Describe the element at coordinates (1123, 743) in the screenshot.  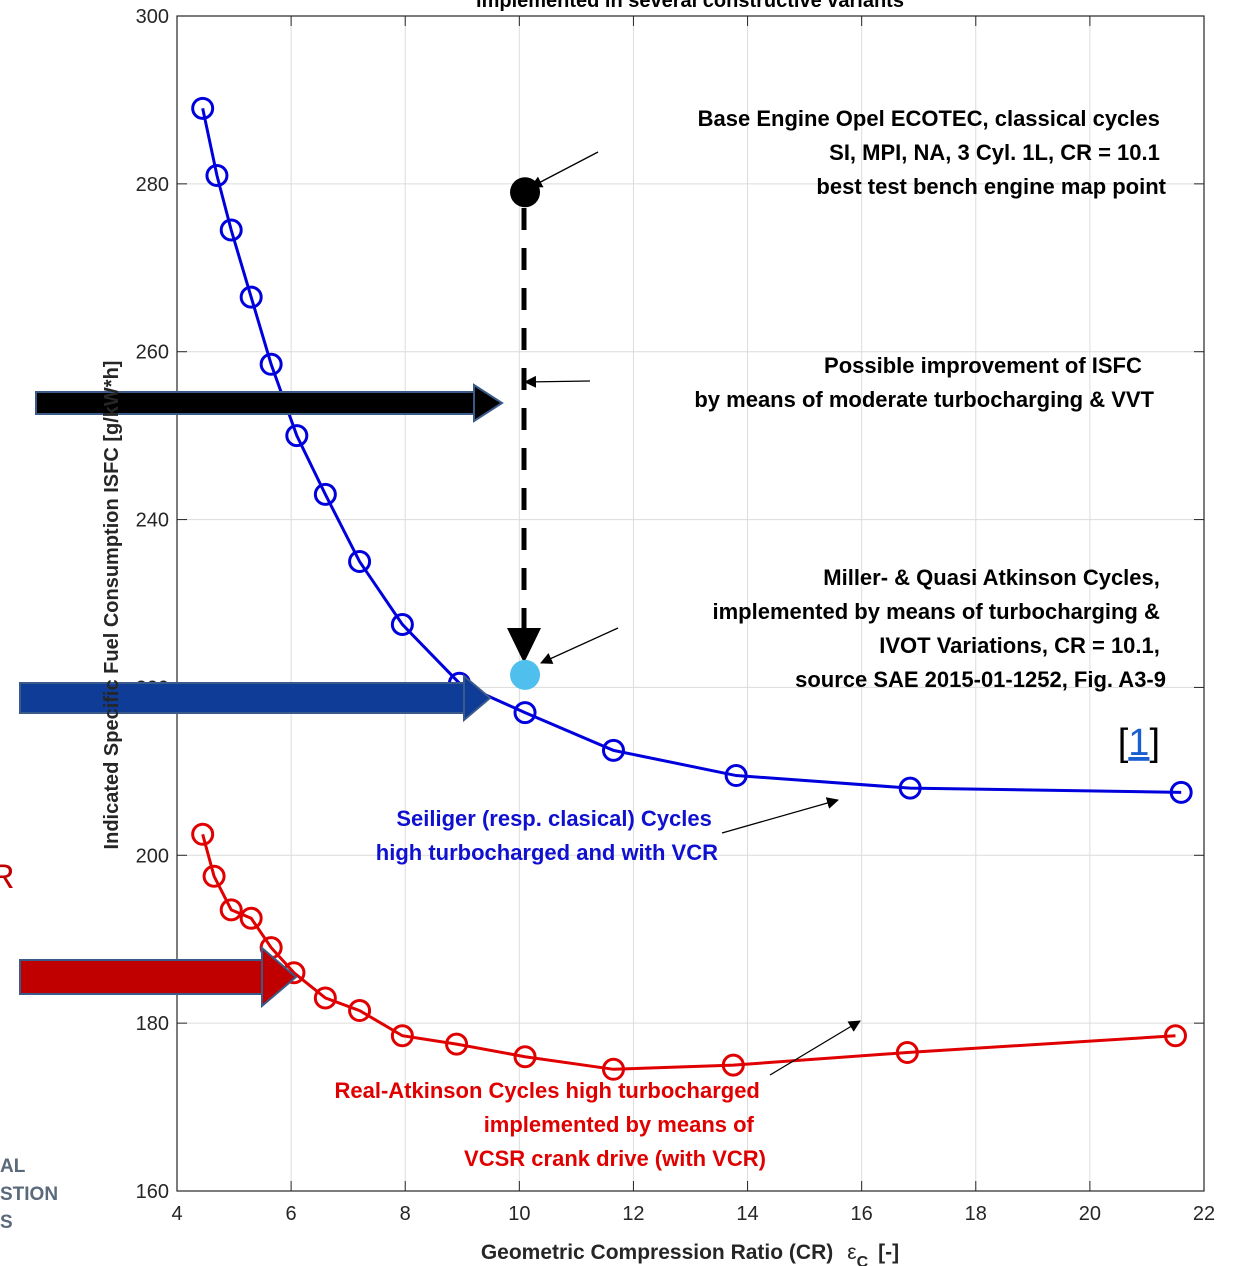
I see `reference-open-bracket: [` at that location.